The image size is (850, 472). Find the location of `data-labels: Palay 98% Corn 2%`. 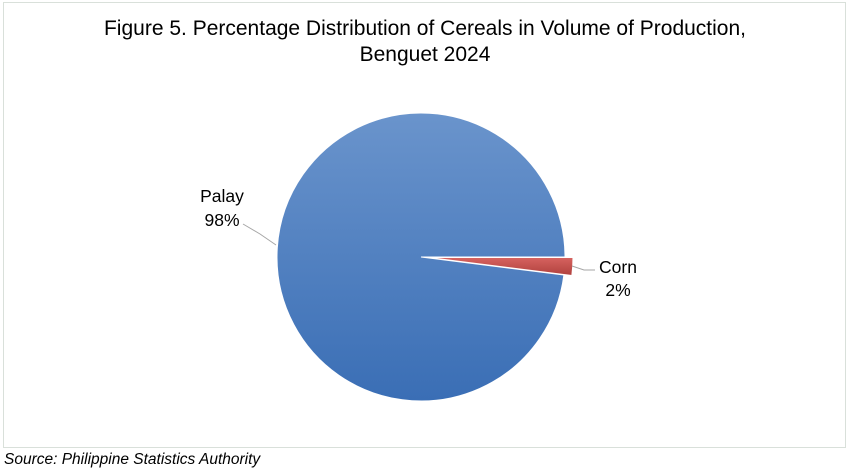

data-labels: Palay 98% Corn 2% is located at coordinates (418, 243).